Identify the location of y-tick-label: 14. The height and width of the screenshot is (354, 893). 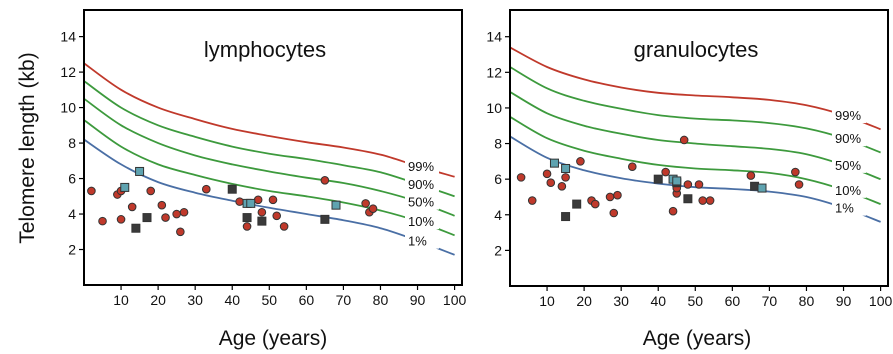
(494, 37).